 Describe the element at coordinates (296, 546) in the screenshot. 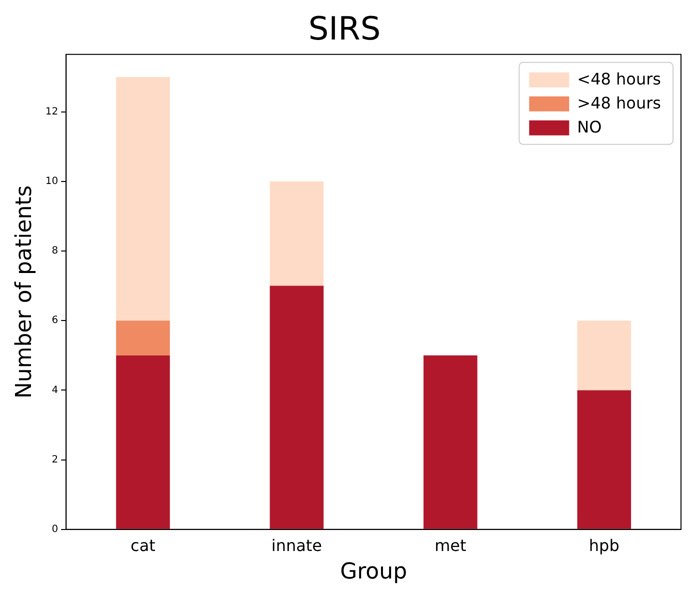

I see `x-tick-label: innate` at that location.